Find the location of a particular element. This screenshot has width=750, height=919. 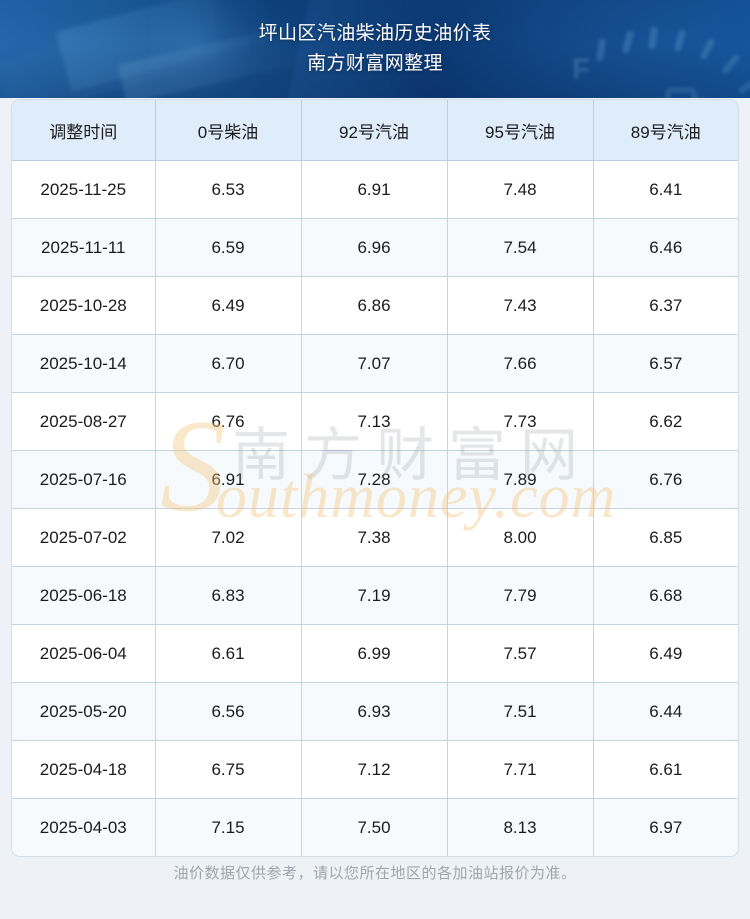

cell-petrol89: 6.41 is located at coordinates (665, 189).